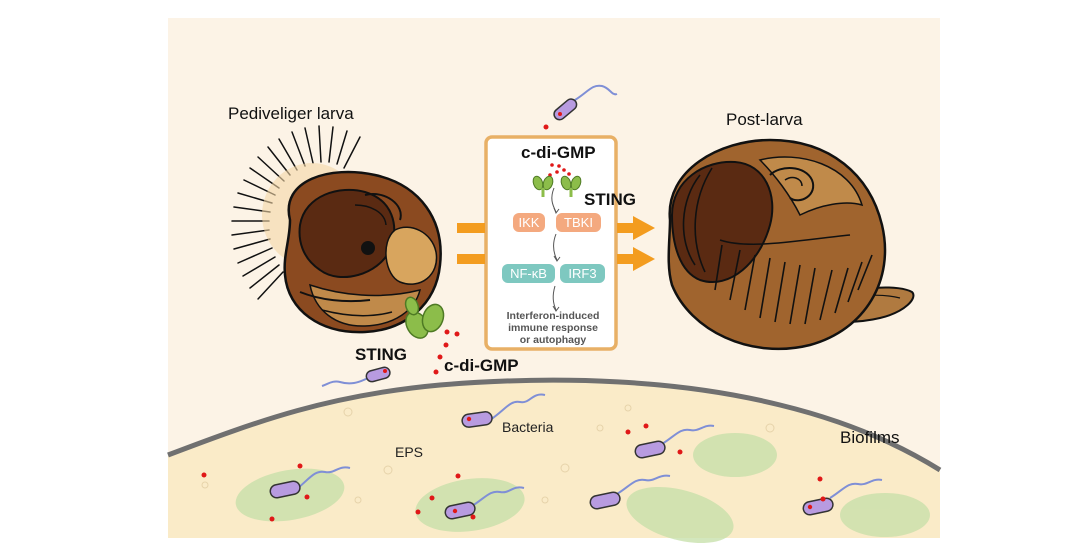 The width and height of the screenshot is (1080, 553). What do you see at coordinates (556, 249) in the screenshot?
I see `pathway-arrows` at bounding box center [556, 249].